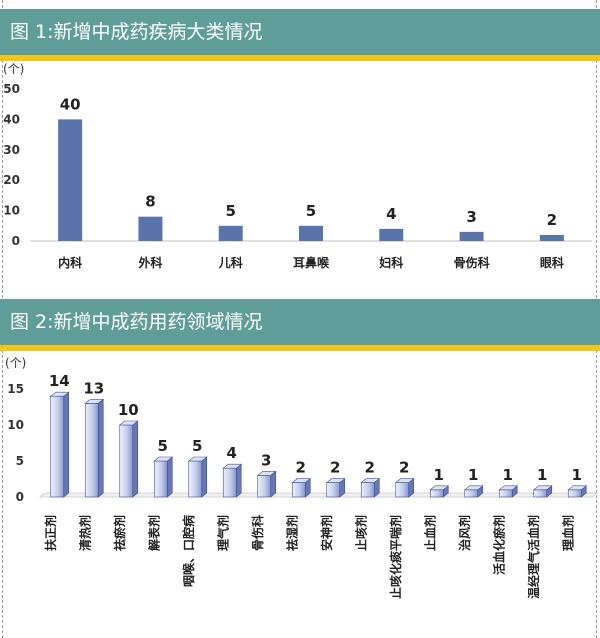 This screenshot has width=600, height=638. I want to click on chart2-category-label: 治风剂, so click(464, 533).